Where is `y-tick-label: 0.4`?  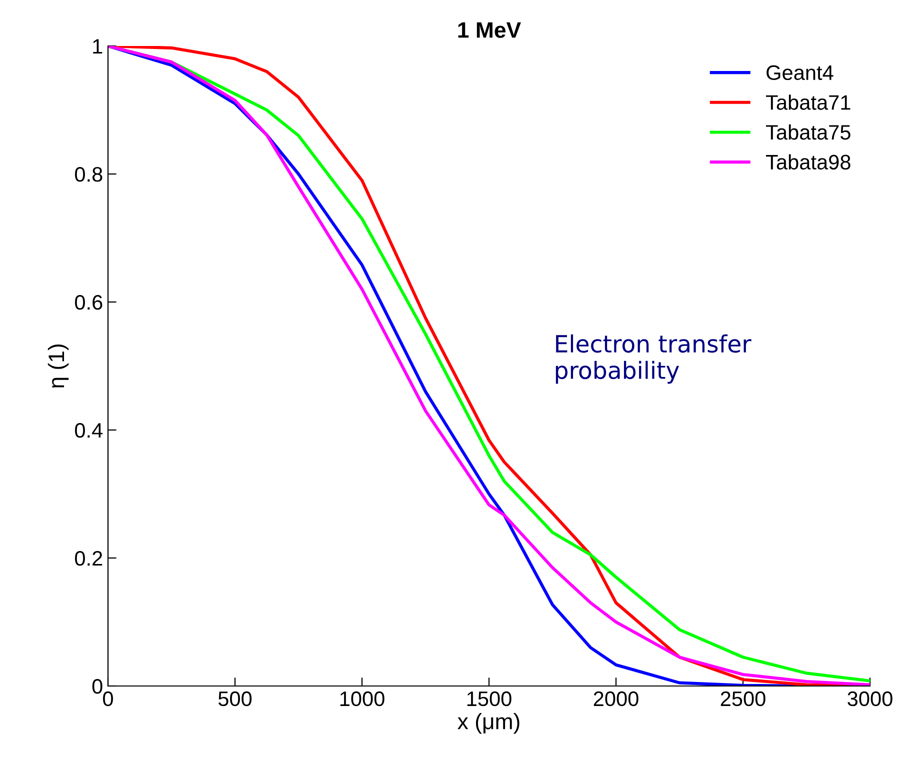
y-tick-label: 0.4 is located at coordinates (88, 430).